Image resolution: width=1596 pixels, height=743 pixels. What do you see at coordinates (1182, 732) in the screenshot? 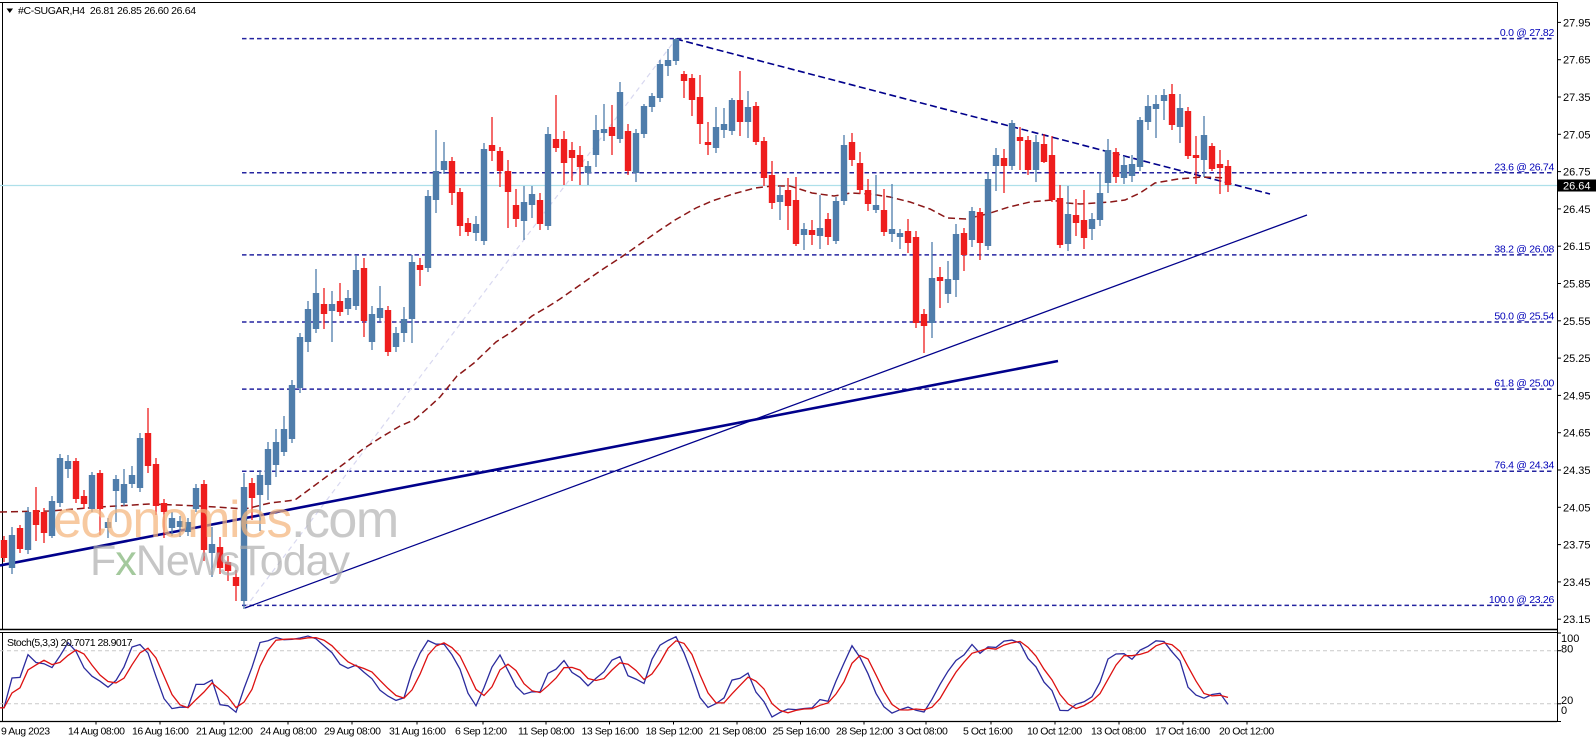
I see `svg-text: 17 Oct 16:00` at bounding box center [1182, 732].